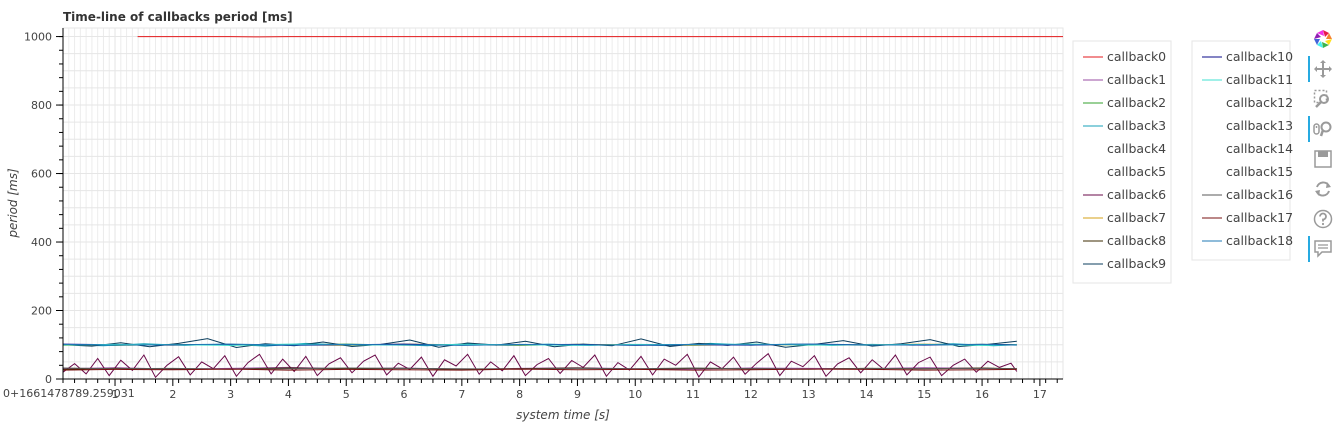 This screenshot has width=1338, height=424. What do you see at coordinates (809, 394) in the screenshot?
I see `x-tick-label: 13` at bounding box center [809, 394].